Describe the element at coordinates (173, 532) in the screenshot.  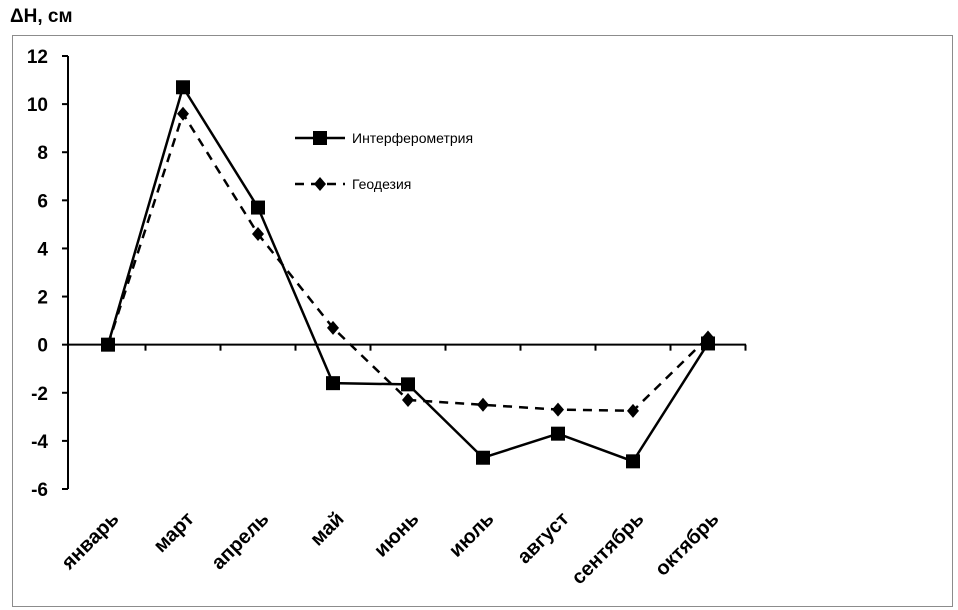
I see `x-tick-label: март` at that location.